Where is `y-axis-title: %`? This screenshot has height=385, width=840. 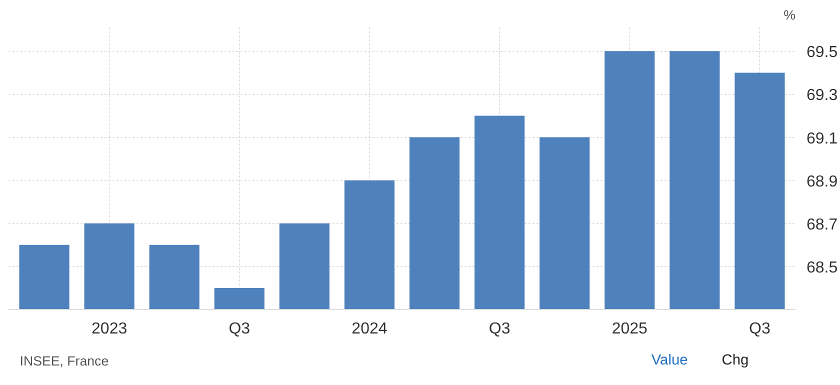 y-axis-title: % is located at coordinates (790, 15).